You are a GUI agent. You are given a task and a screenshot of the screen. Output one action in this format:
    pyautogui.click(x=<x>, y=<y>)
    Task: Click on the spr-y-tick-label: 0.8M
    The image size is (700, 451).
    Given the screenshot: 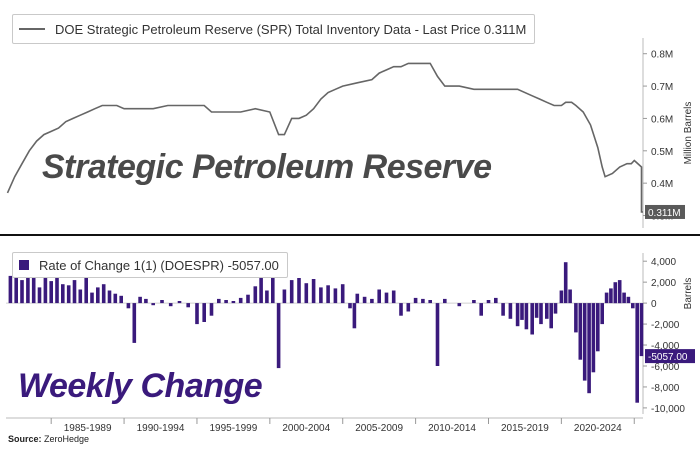 What is the action you would take?
    pyautogui.click(x=662, y=55)
    